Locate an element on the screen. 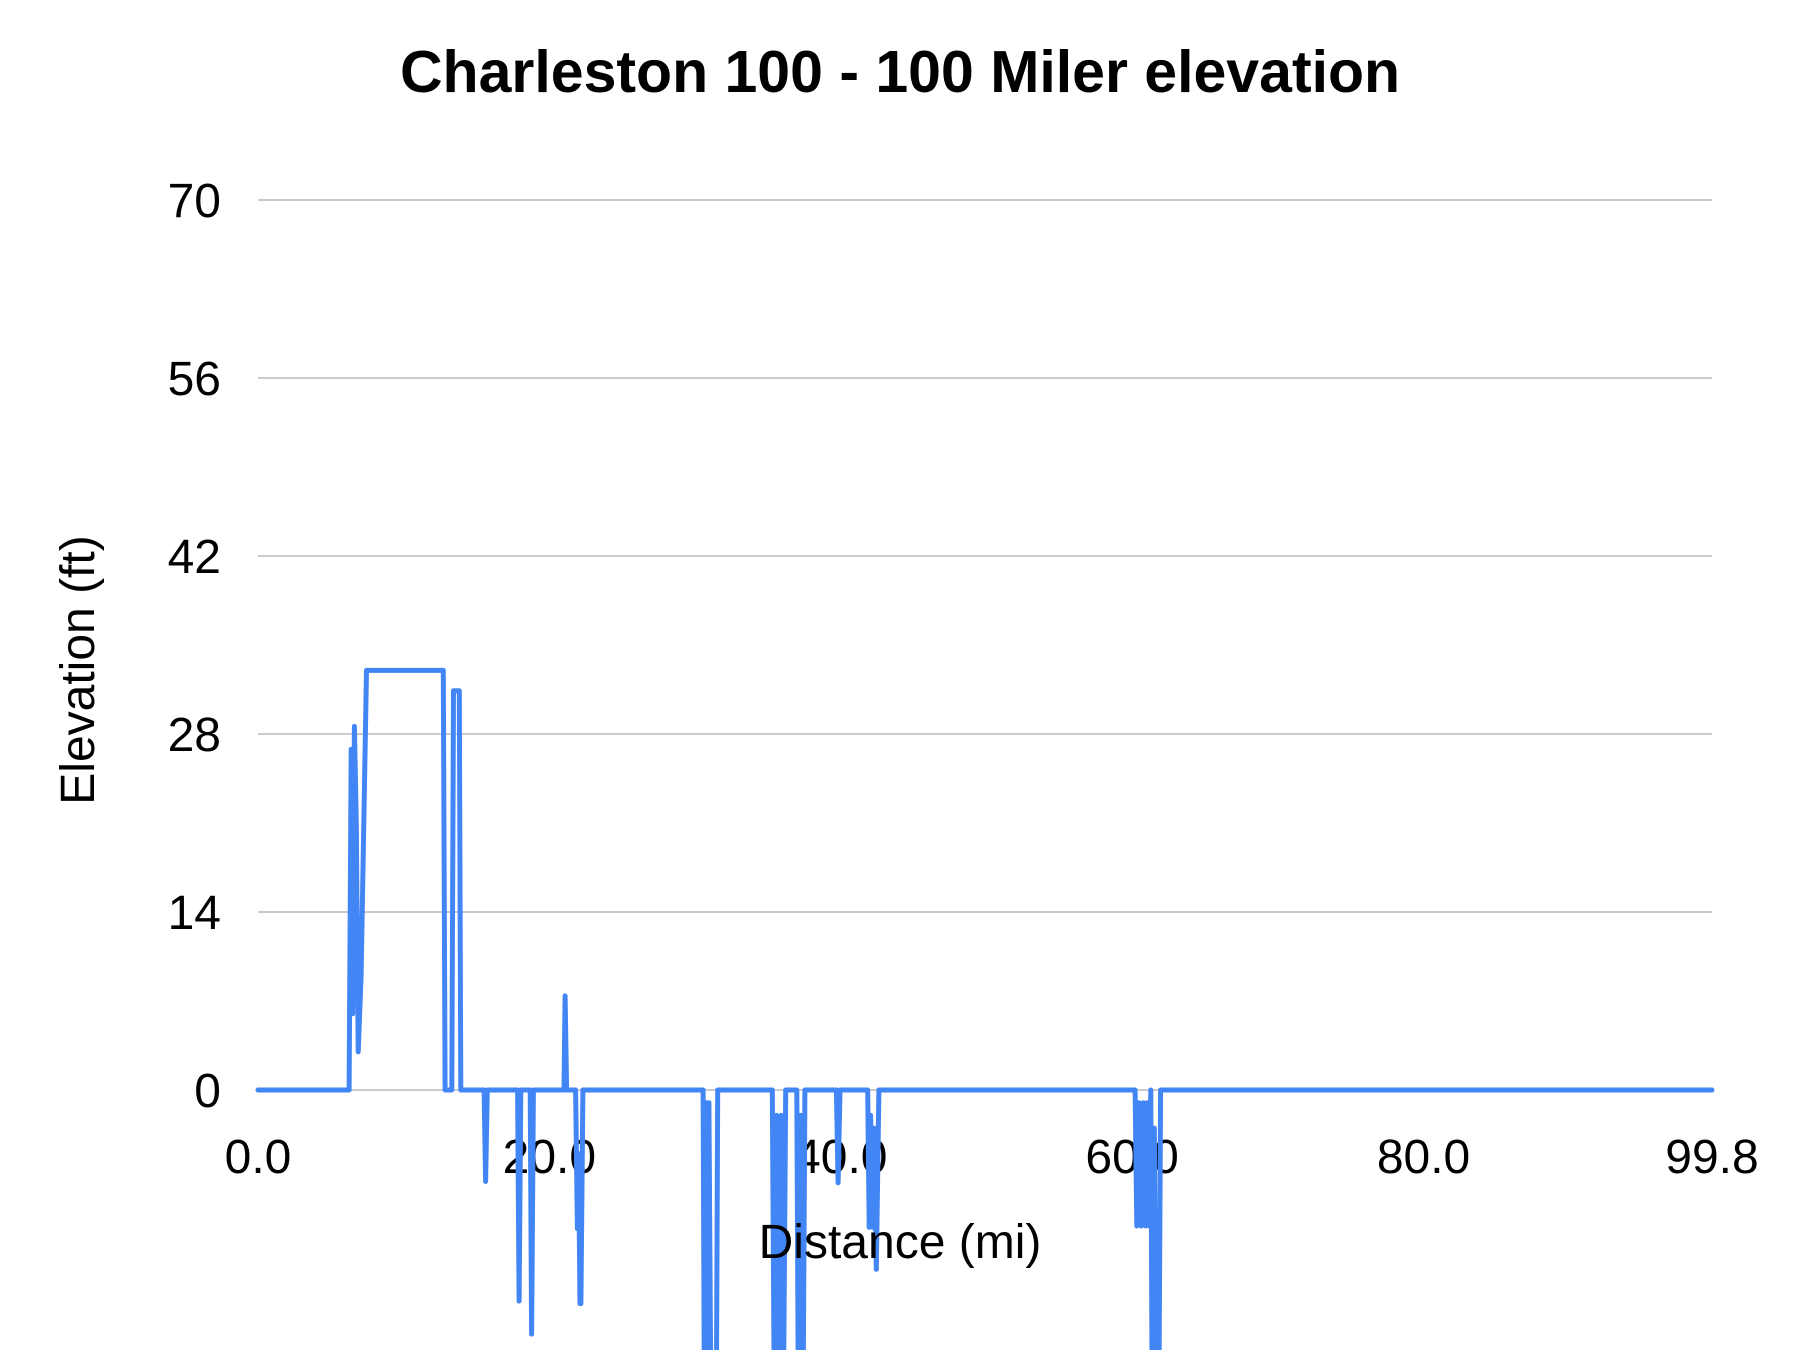 The width and height of the screenshot is (1800, 1350). y-tick-label-56: 56 is located at coordinates (194, 379).